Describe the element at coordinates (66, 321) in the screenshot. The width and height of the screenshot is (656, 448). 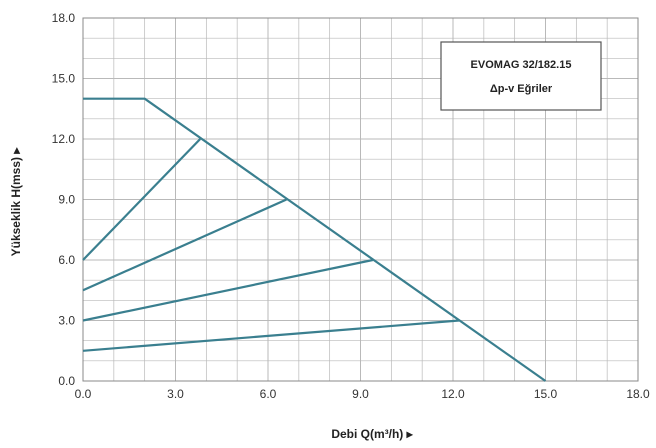
I see `y-tick-label: 3.0` at that location.